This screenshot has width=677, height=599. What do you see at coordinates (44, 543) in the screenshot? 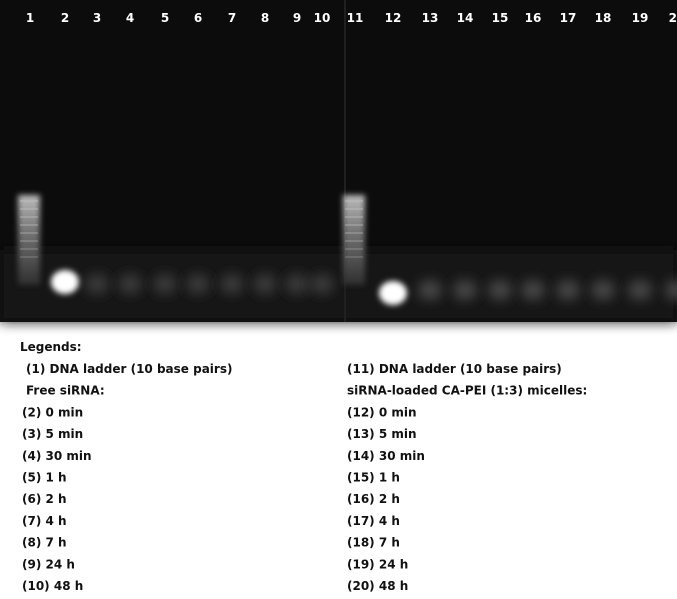
I see `legend-item: (8) 7 h` at bounding box center [44, 543].